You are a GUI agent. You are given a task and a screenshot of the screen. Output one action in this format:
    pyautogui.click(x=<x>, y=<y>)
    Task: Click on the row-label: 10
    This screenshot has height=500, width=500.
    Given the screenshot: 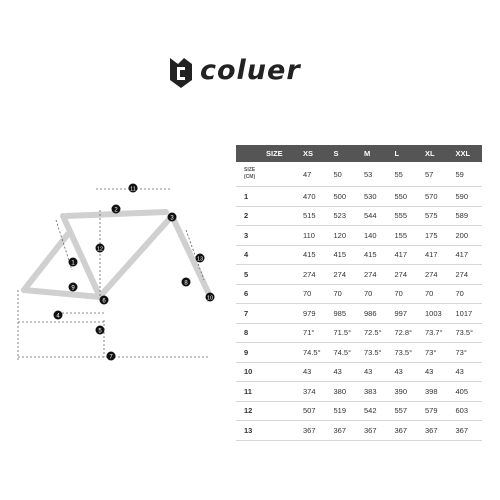 What is the action you would take?
    pyautogui.click(x=267, y=372)
    